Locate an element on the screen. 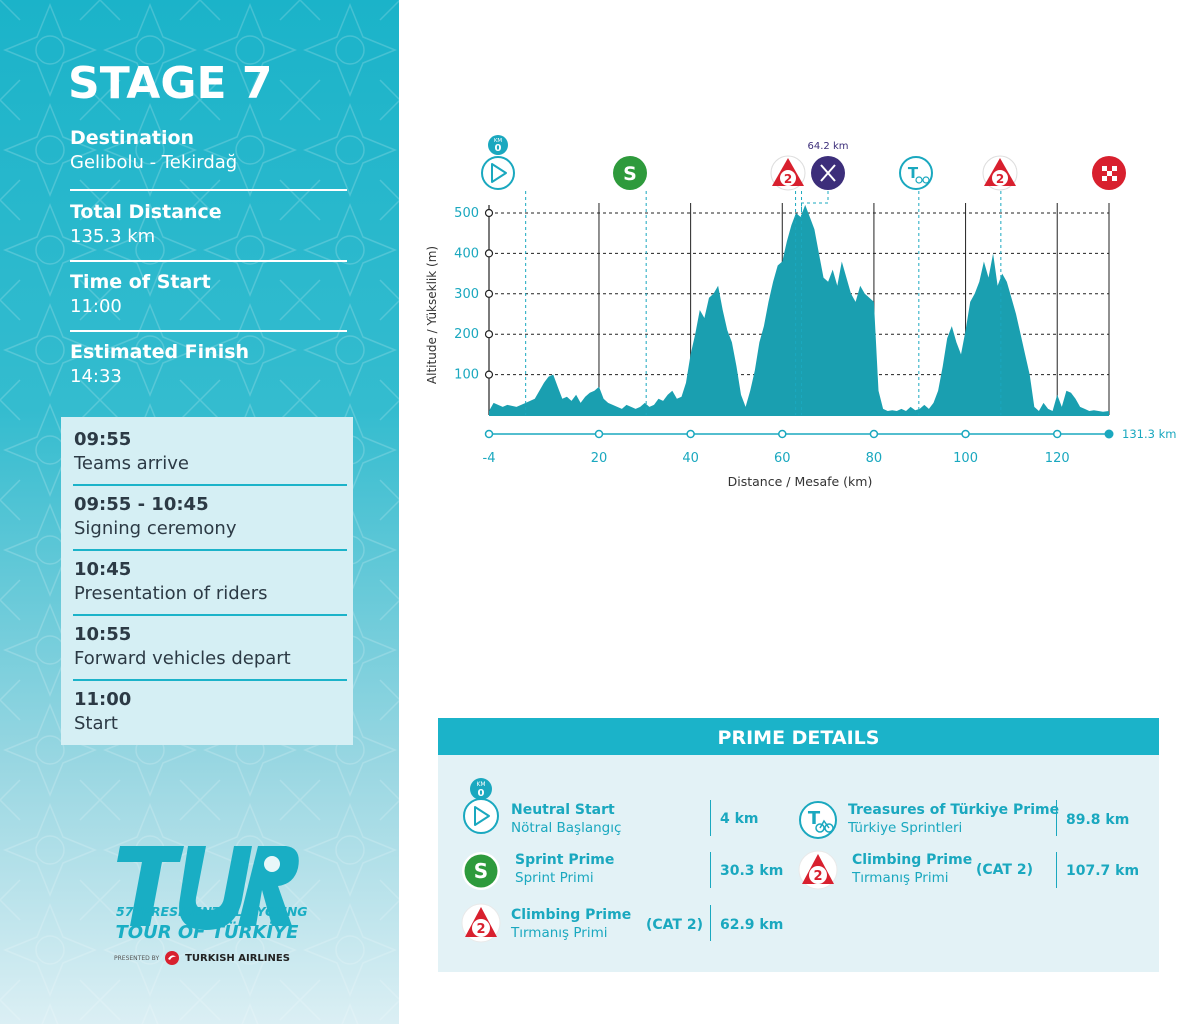 Image resolution: width=1200 pixels, height=1024 pixels. sprint-marker: S is located at coordinates (630, 285).